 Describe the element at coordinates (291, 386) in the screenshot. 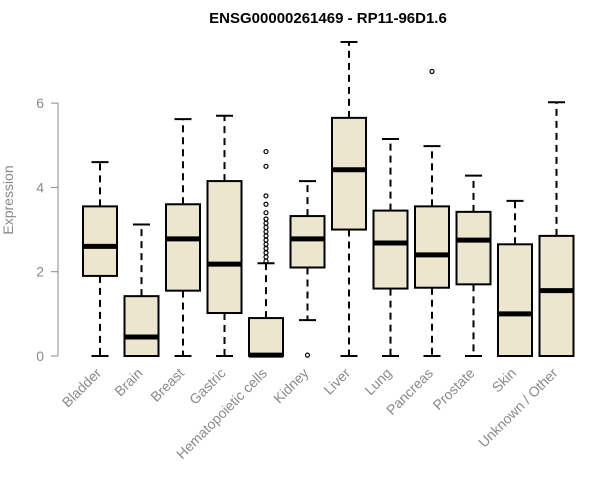

I see `x-category-label: Kidney` at that location.